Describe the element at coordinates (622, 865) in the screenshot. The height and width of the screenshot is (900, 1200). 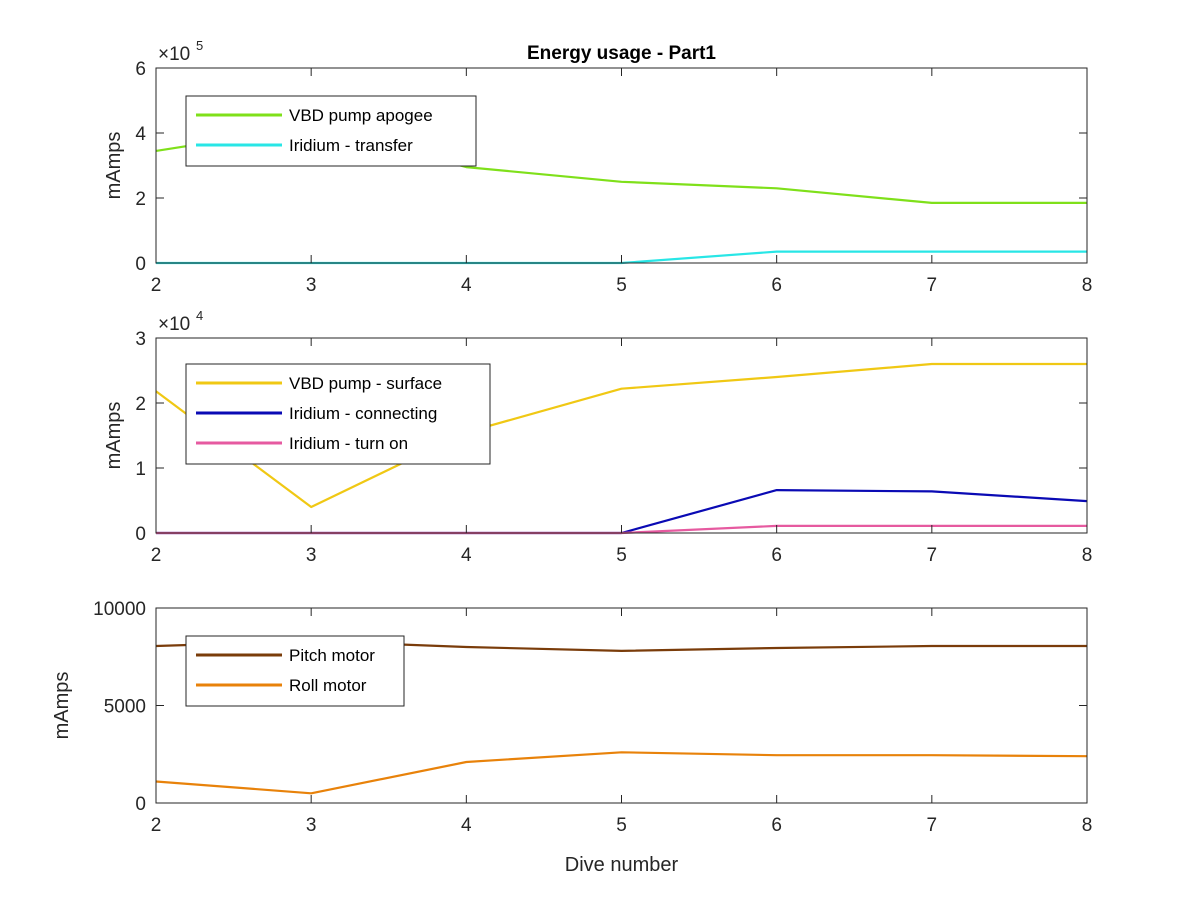
I see `x-axis-label: Dive number` at that location.